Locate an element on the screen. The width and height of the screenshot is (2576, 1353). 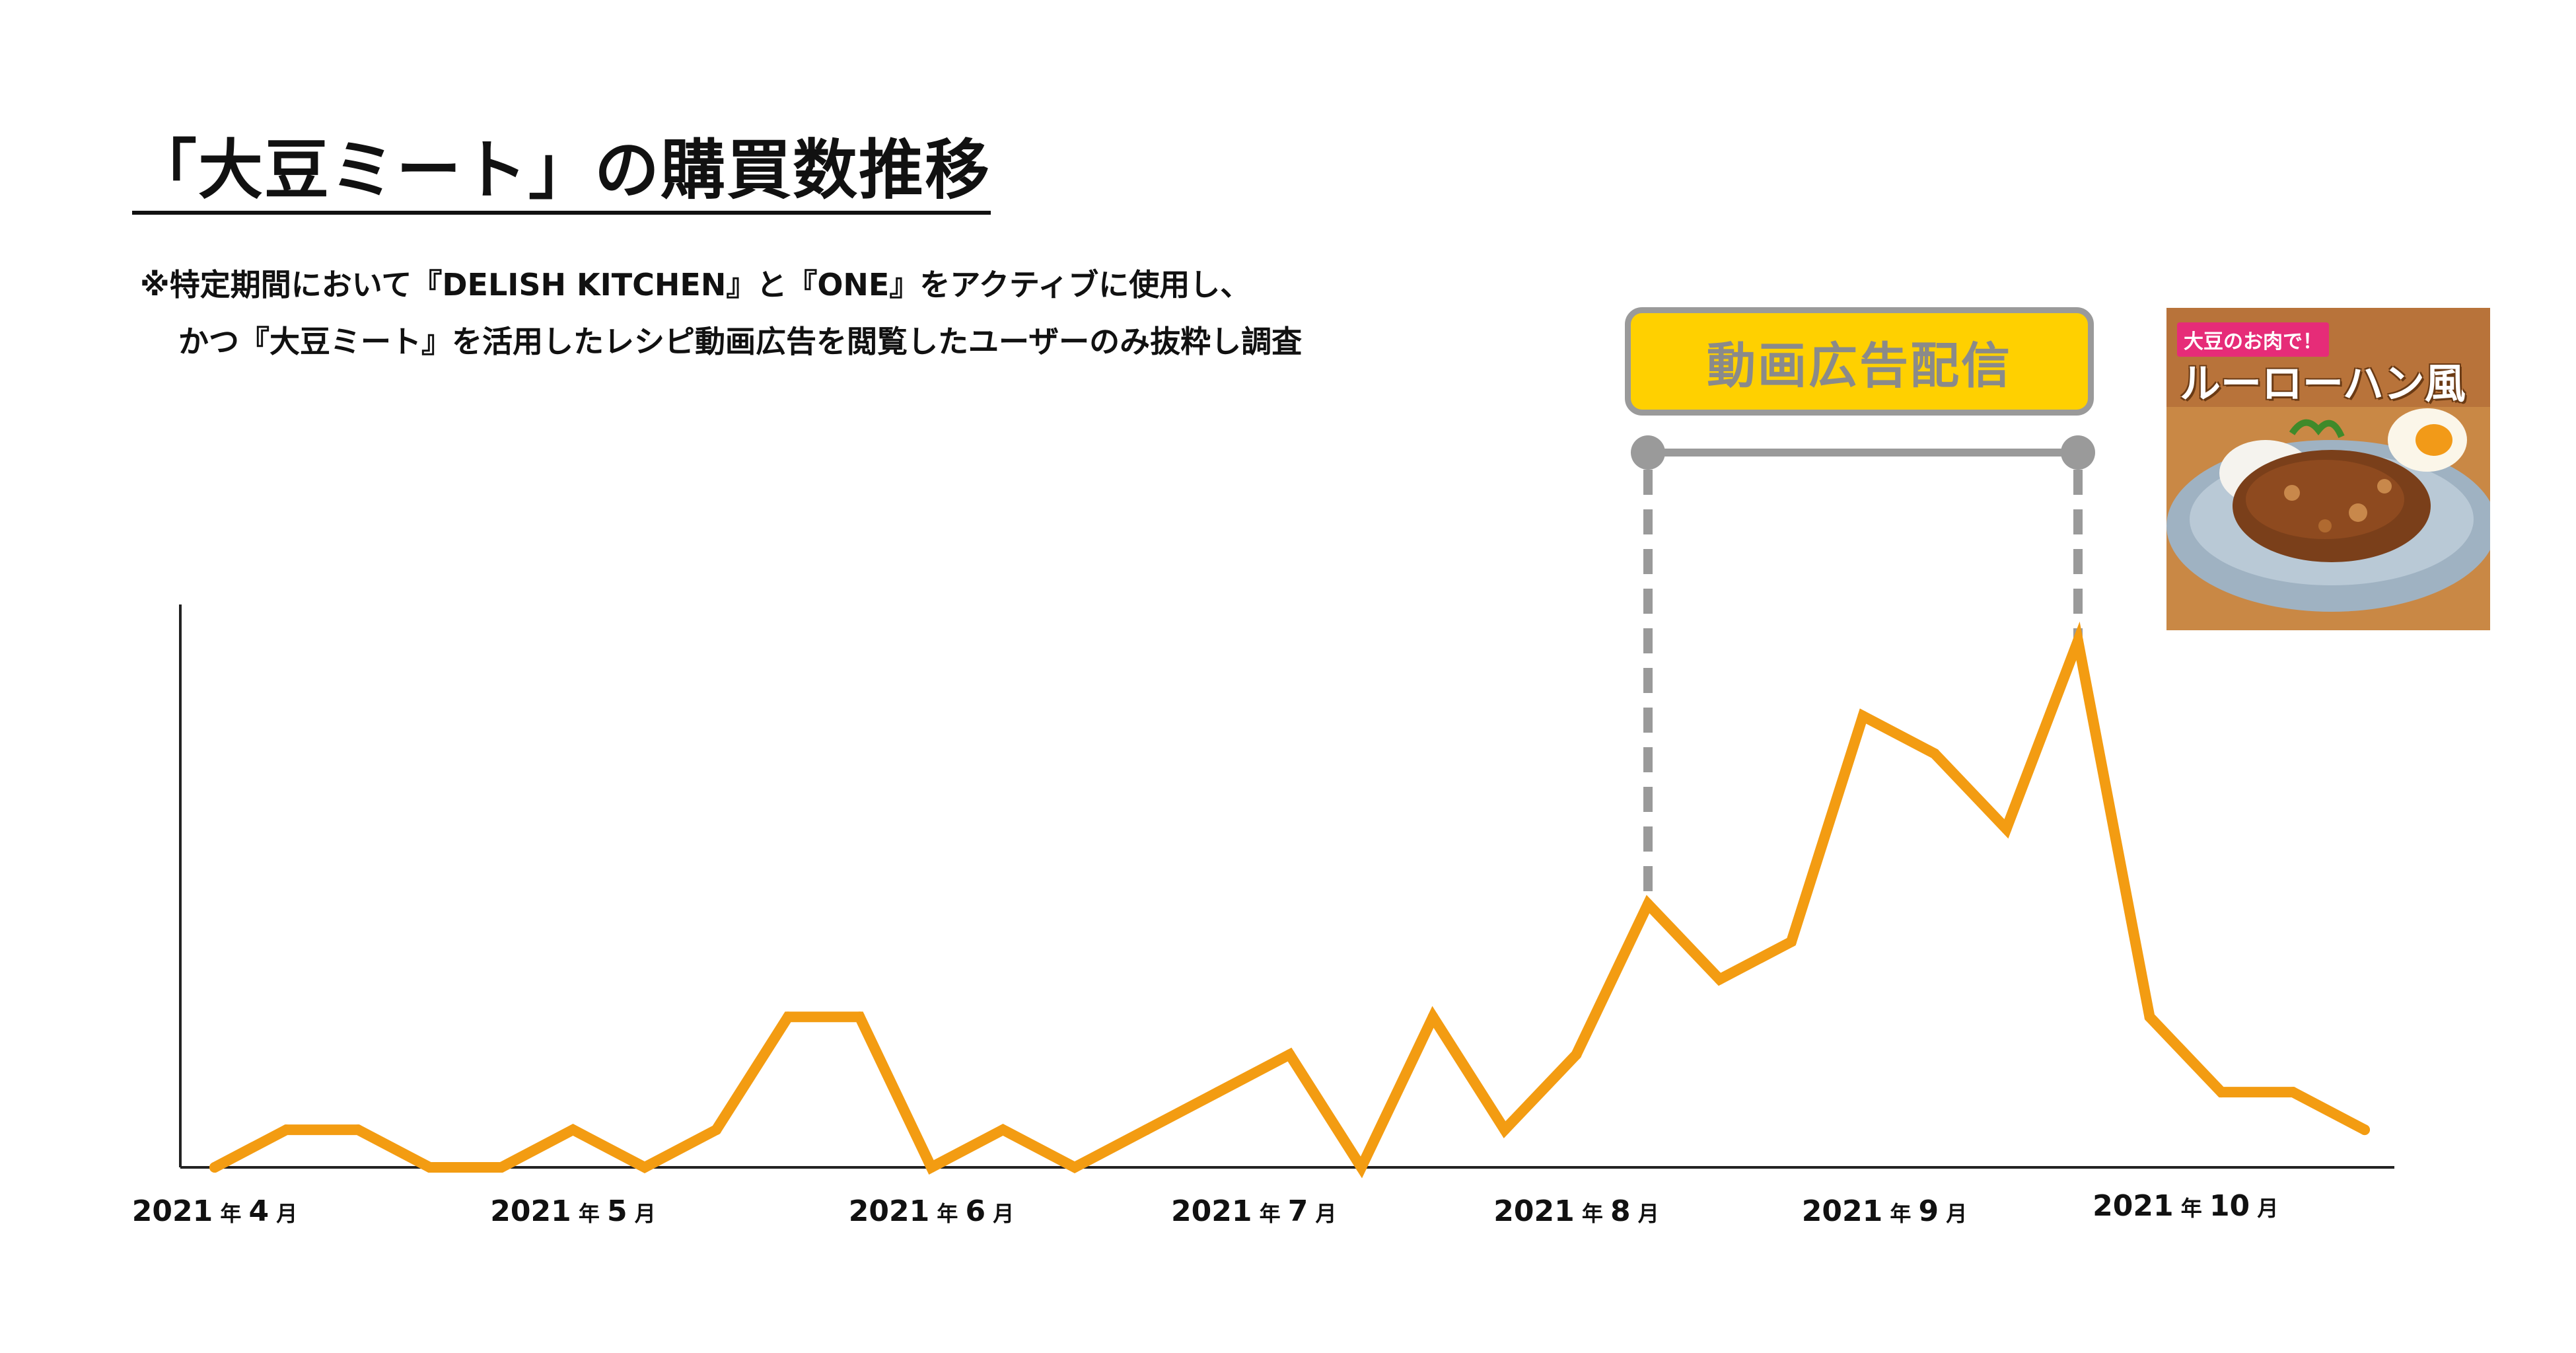
x-tick-label: 2021 年 8 月 is located at coordinates (1576, 1211).